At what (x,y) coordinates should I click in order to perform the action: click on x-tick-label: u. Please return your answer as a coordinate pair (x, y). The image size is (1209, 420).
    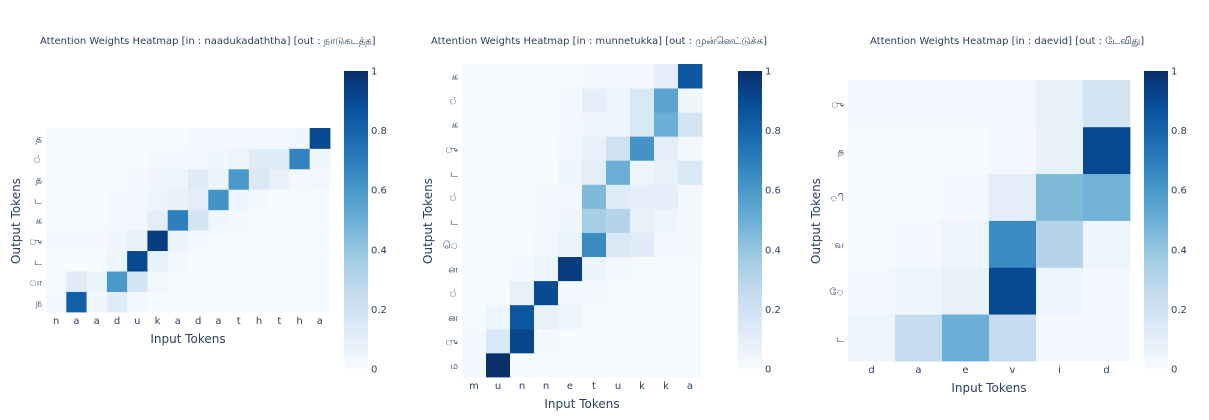
    Looking at the image, I should click on (137, 321).